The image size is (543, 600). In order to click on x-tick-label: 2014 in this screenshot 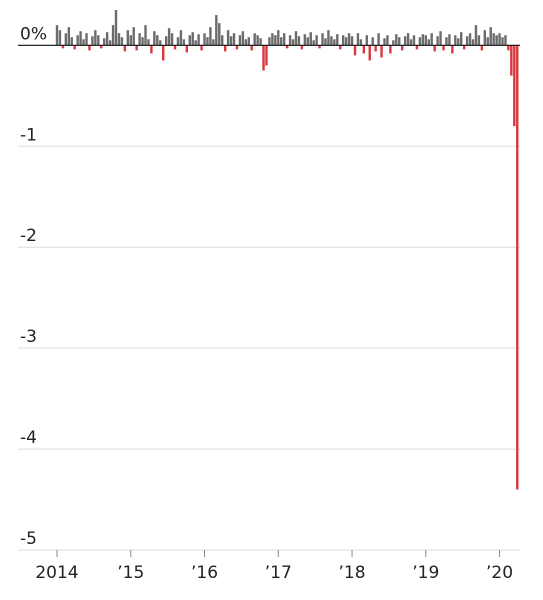, I will do `click(56, 573)`.